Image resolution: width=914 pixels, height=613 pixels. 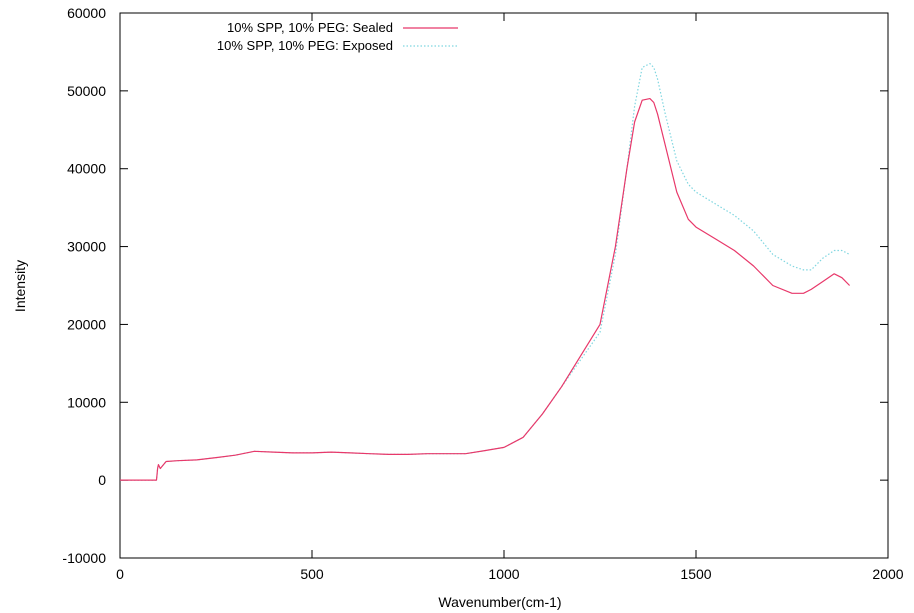 What do you see at coordinates (312, 574) in the screenshot?
I see `x-tick-label: 500` at bounding box center [312, 574].